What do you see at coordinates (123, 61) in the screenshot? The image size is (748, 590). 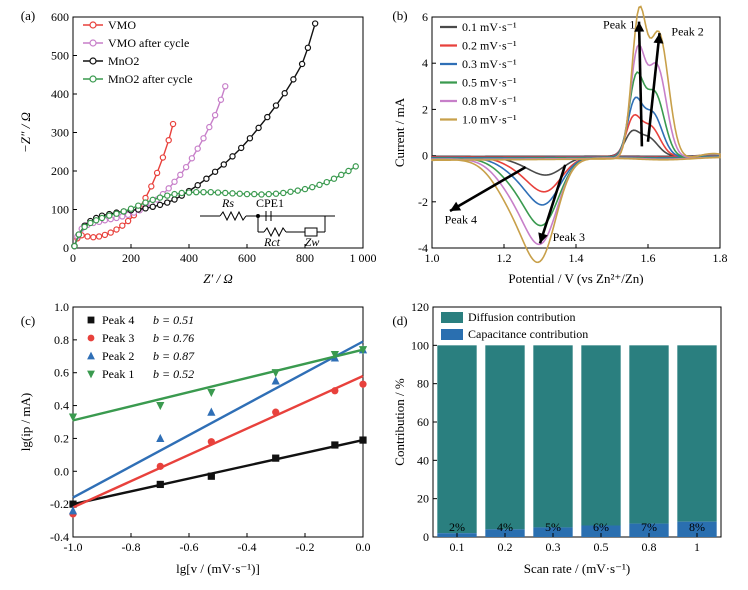 I see `legend-entry: MnO2` at bounding box center [123, 61].